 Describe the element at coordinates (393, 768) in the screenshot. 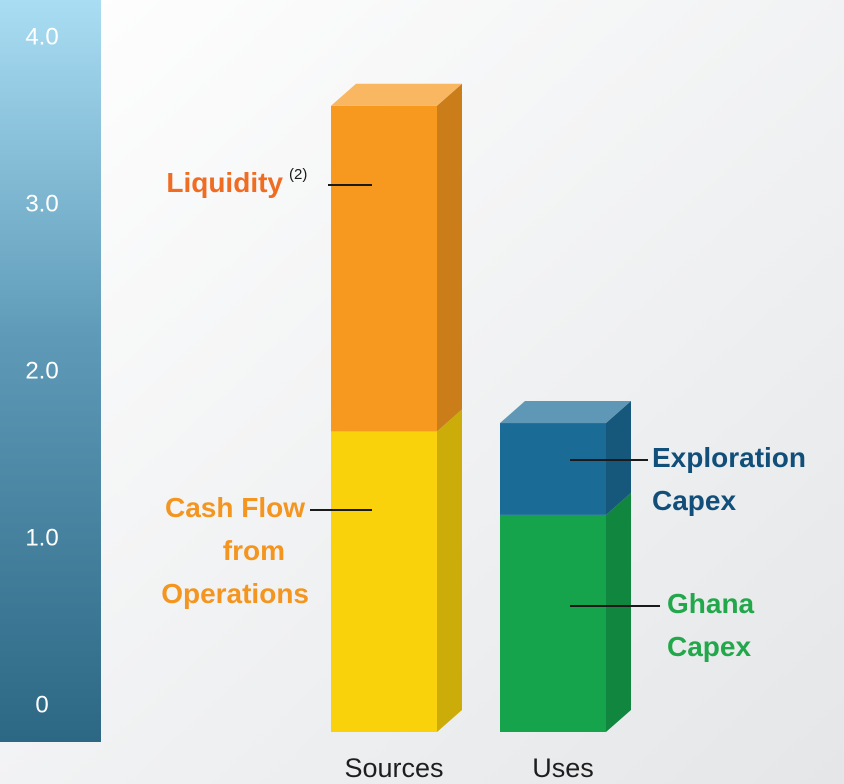

I see `x-tick-label: Sources` at that location.